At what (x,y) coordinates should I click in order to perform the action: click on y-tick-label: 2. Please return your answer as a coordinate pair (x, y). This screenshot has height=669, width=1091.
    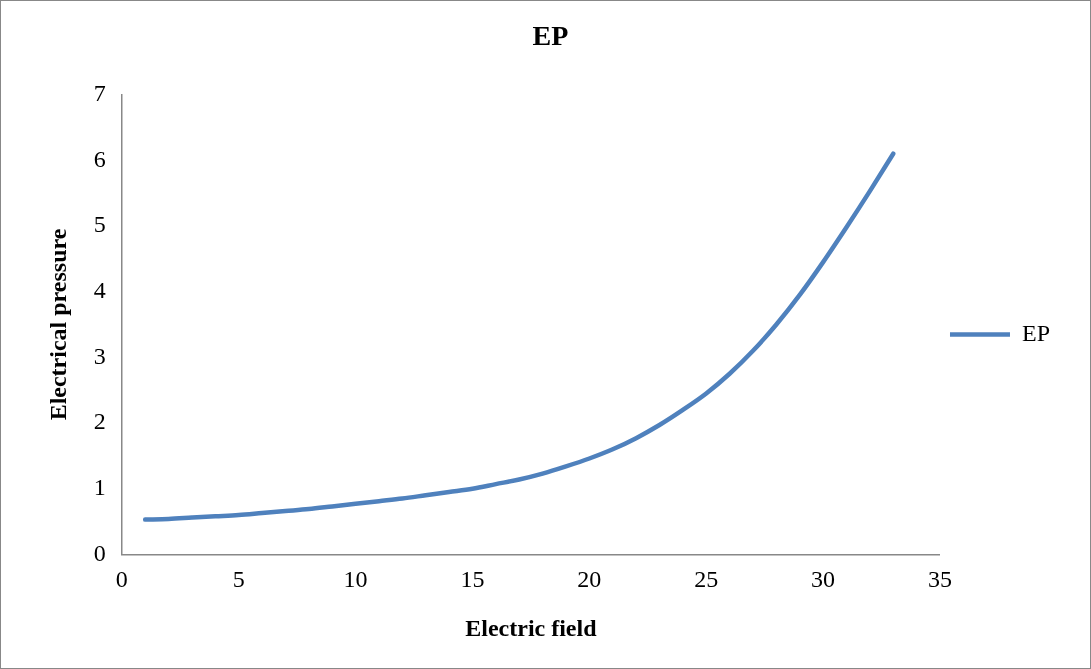
    Looking at the image, I should click on (99, 421).